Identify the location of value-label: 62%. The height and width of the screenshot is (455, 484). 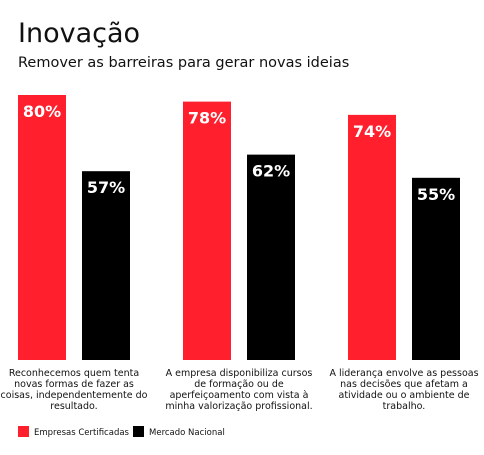
(271, 171).